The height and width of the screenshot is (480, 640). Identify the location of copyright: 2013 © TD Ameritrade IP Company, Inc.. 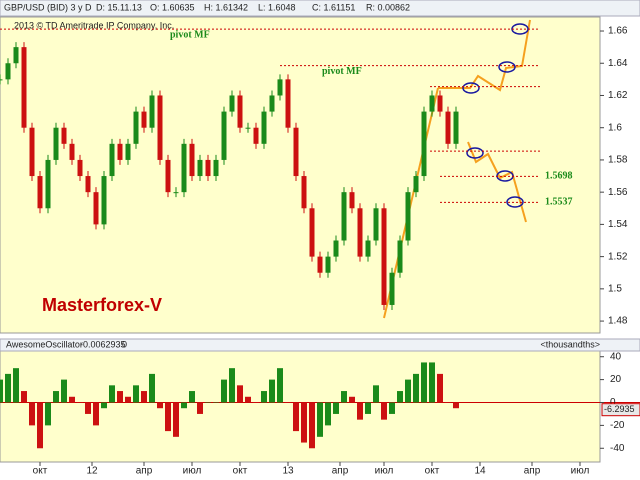
(94, 25).